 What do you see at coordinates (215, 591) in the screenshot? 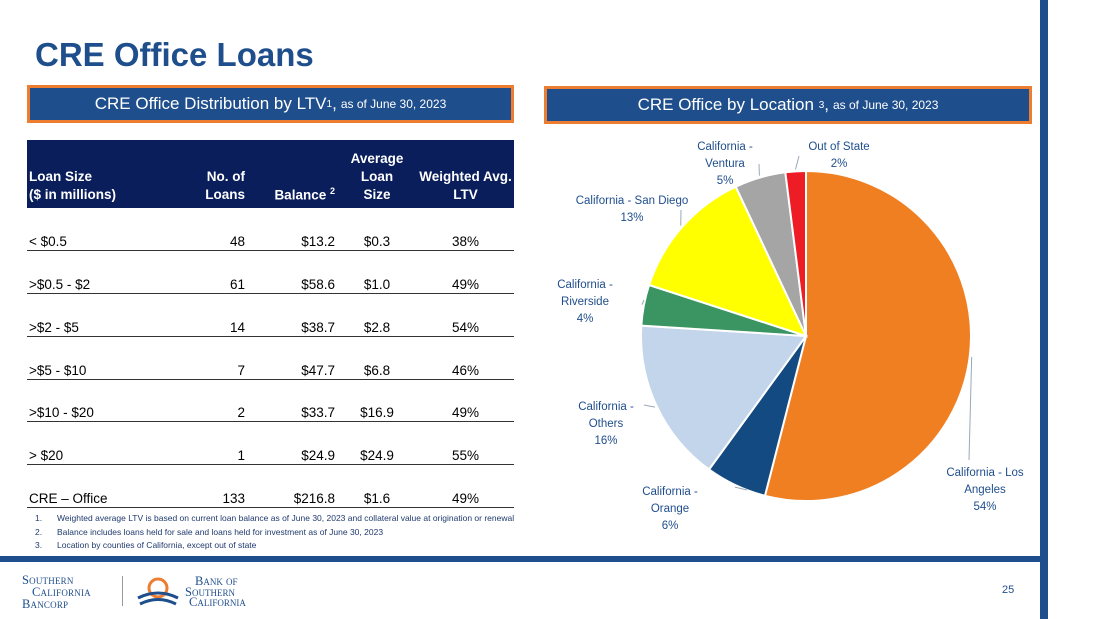
I see `bank-of-southern-california-logo: Bank of Southern California` at bounding box center [215, 591].